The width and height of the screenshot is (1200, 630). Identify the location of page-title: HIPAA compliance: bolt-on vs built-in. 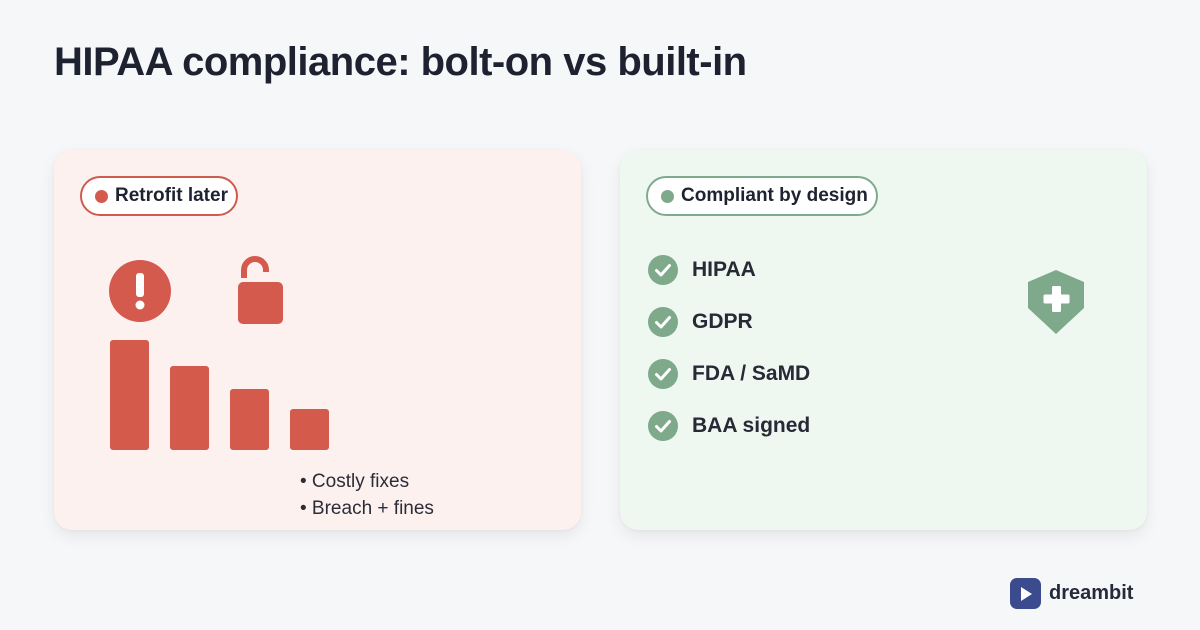
(400, 62).